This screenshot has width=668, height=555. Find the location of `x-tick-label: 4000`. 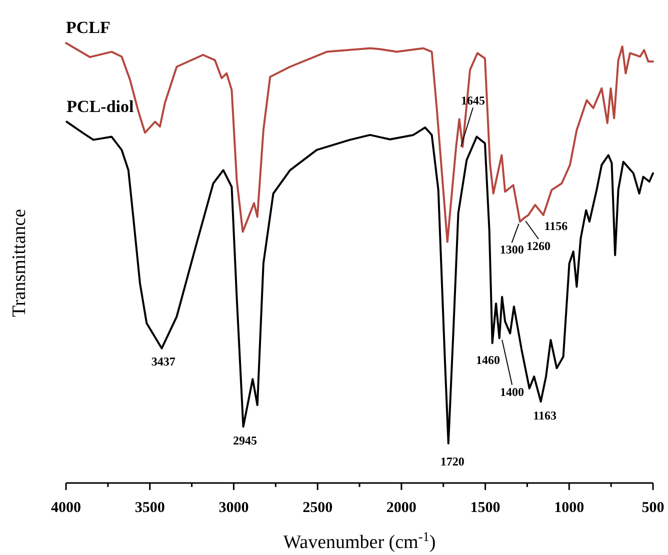

x-tick-label: 4000 is located at coordinates (66, 508).